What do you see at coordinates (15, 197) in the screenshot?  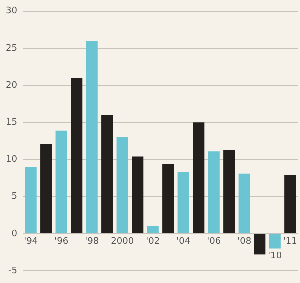 I see `y-tick-label: 5` at bounding box center [15, 197].